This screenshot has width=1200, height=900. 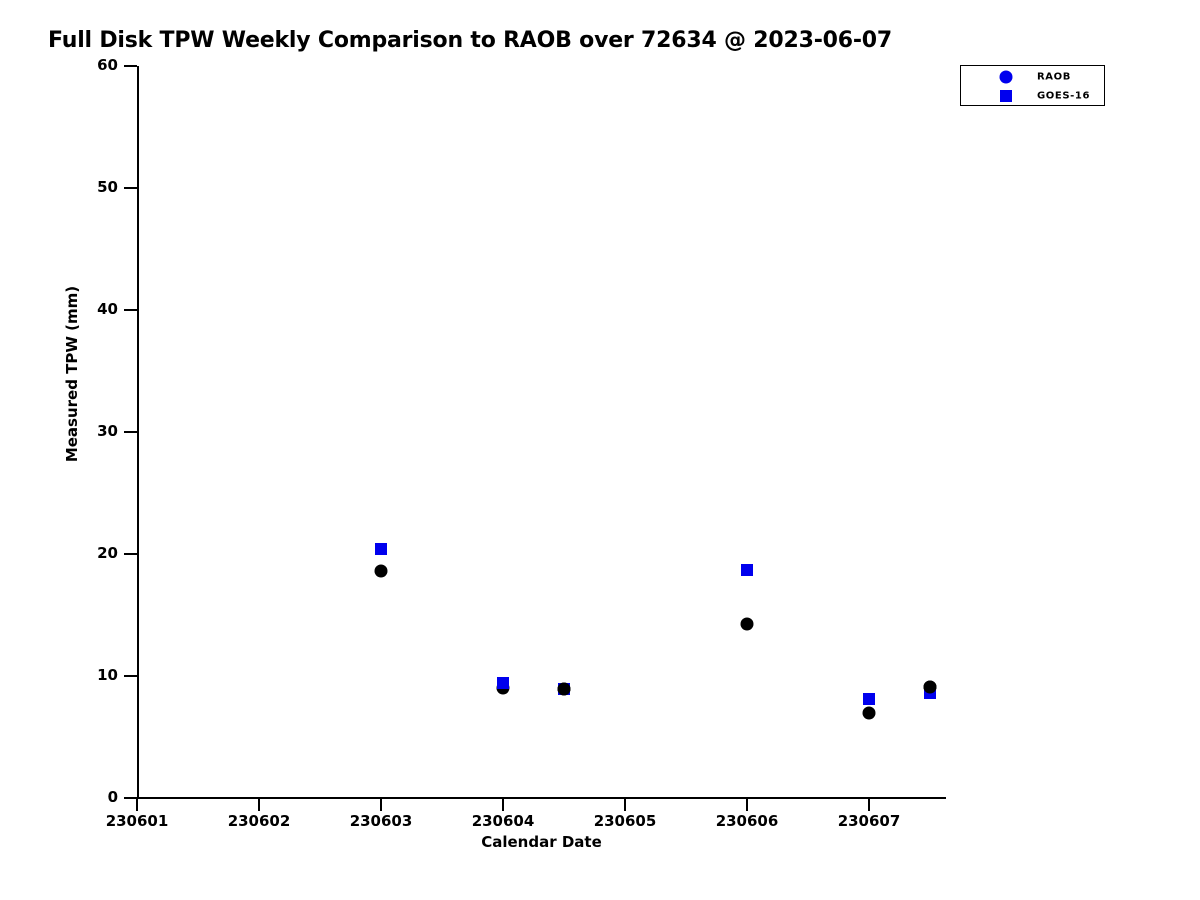 What do you see at coordinates (1032, 76) in the screenshot?
I see `legend-entry: RAOB` at bounding box center [1032, 76].